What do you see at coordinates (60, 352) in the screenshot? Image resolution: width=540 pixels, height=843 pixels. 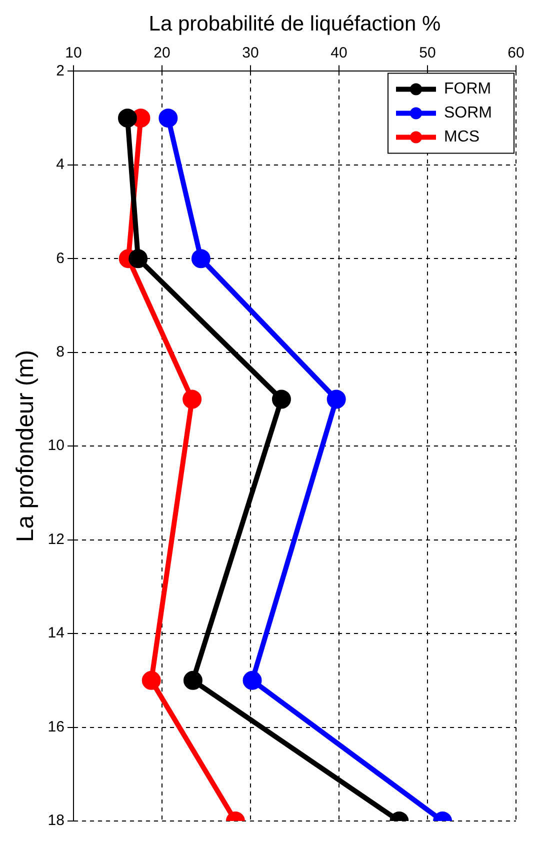 I see `y-tick-label: 8` at bounding box center [60, 352].